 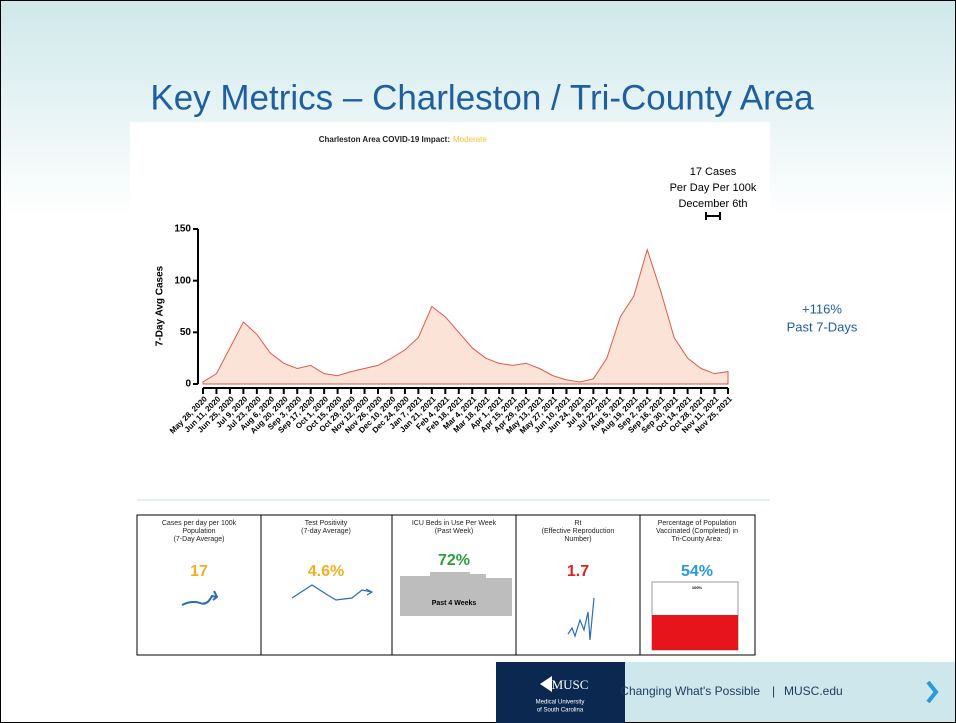 What do you see at coordinates (570, 684) in the screenshot?
I see `logo: MUSC` at bounding box center [570, 684].